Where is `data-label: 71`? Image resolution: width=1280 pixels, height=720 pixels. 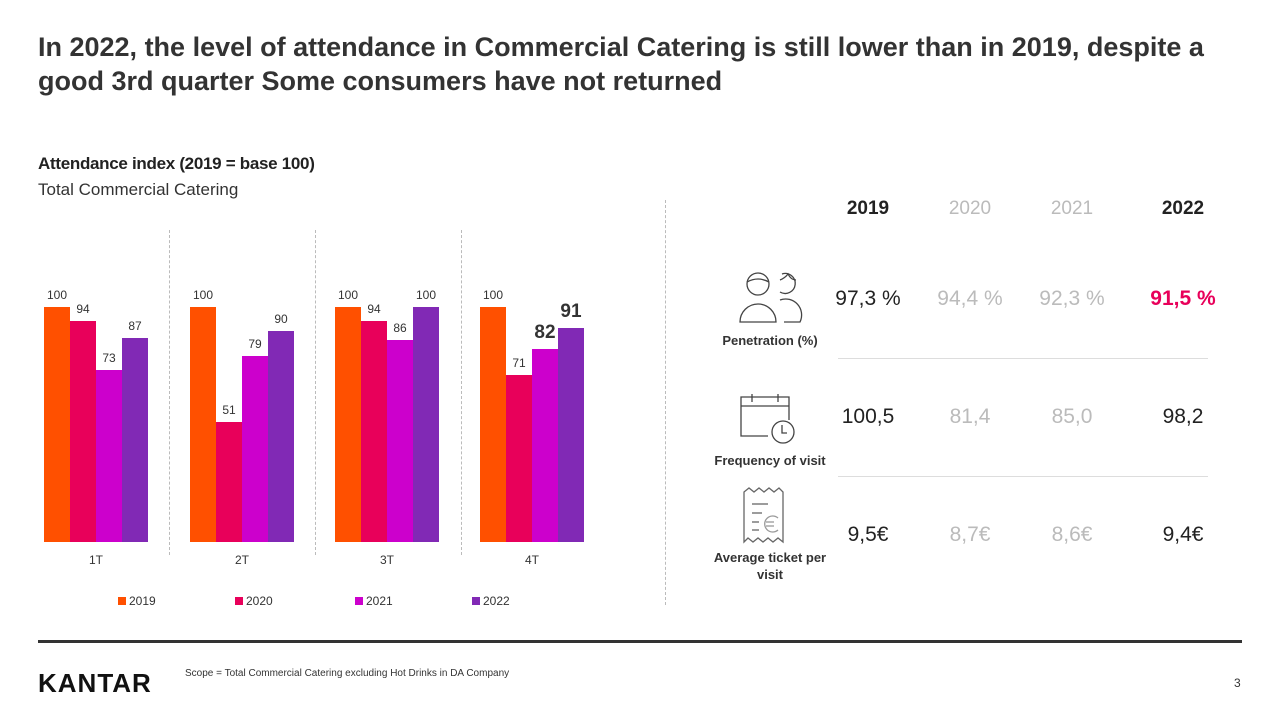 data-label: 71 is located at coordinates (519, 363).